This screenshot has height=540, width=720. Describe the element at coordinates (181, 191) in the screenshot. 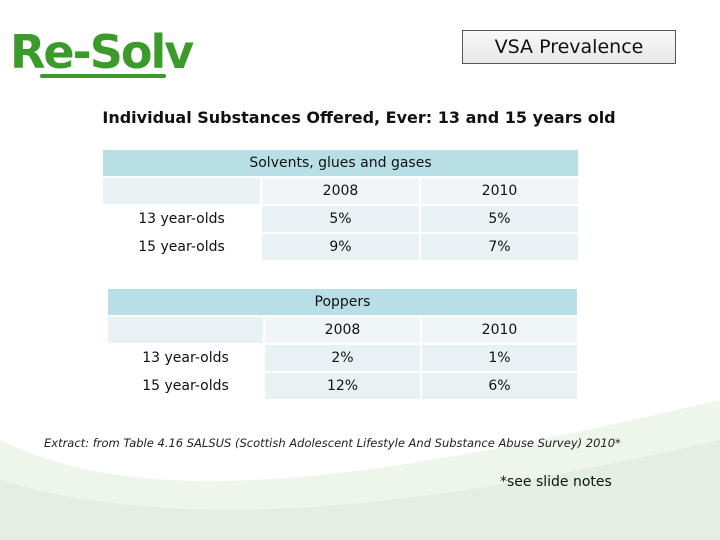

I see `solvents-header-blank` at that location.